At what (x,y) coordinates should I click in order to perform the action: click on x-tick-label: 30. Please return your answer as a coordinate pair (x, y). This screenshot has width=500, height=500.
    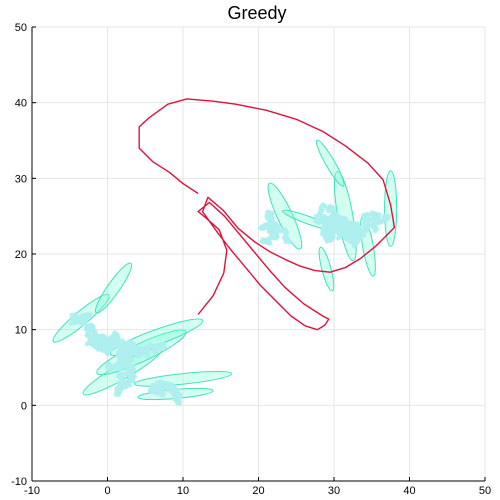
    Looking at the image, I should click on (334, 491).